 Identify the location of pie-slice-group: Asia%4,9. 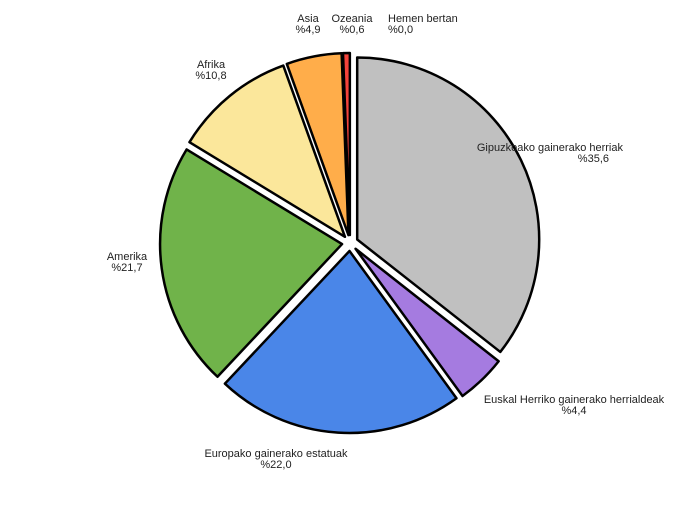
(317, 125).